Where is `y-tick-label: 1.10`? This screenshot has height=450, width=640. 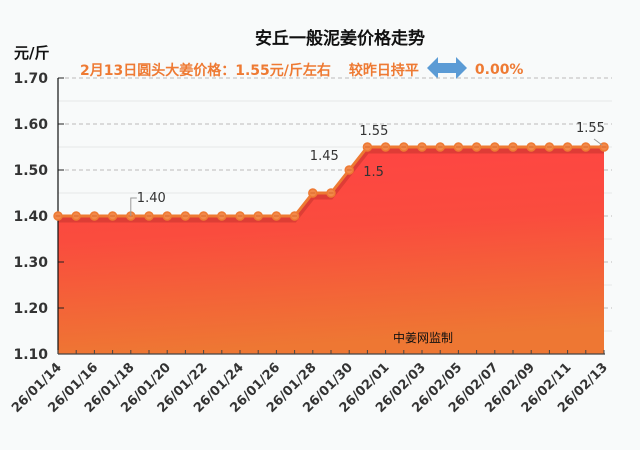
y-tick-label: 1.10 is located at coordinates (30, 355).